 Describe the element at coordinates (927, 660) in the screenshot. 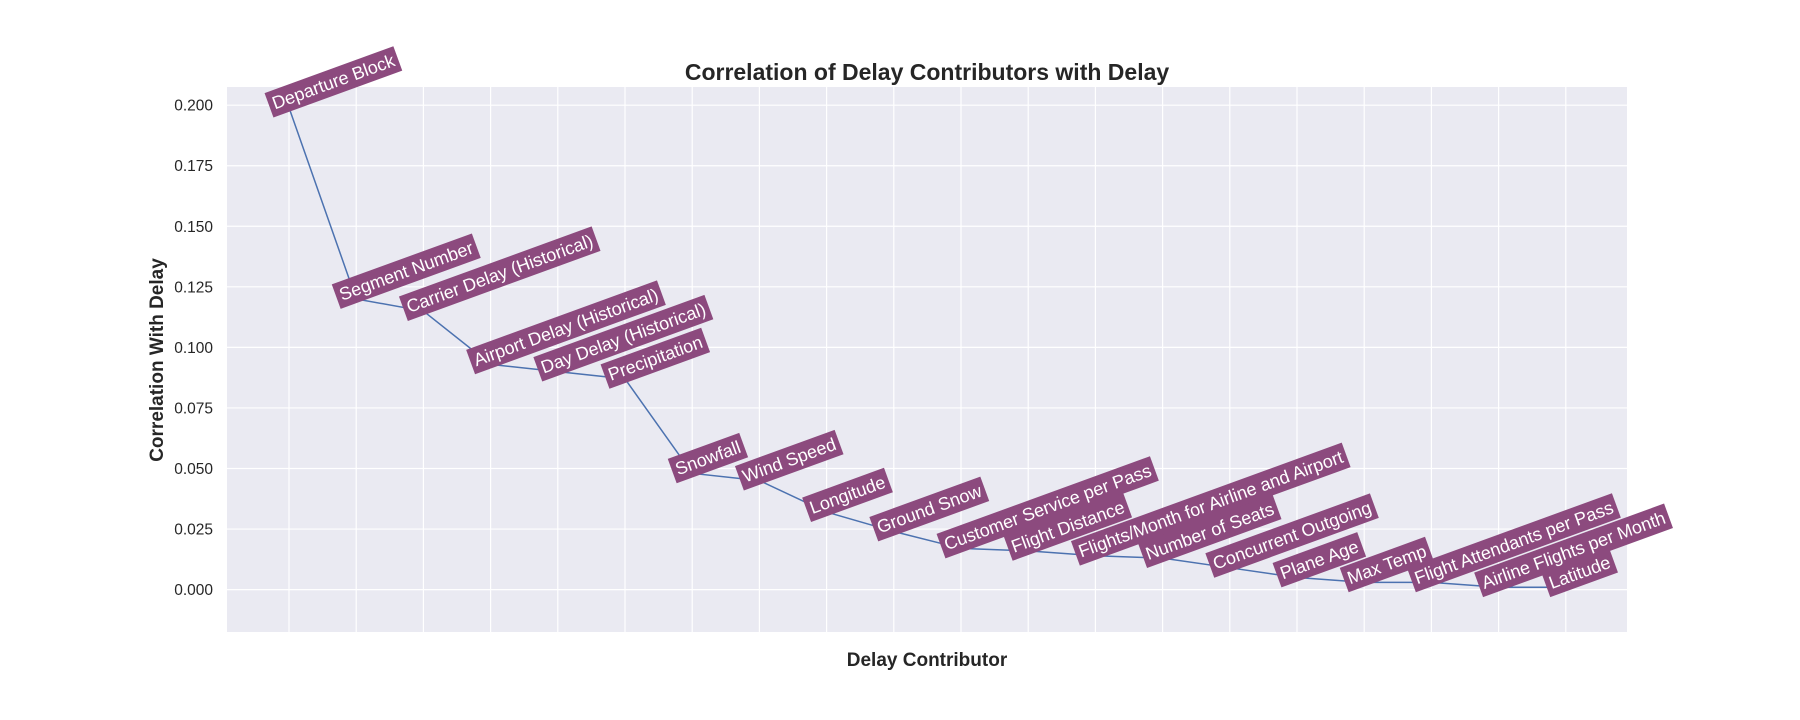

I see `x-axis-label: Delay Contributor` at that location.